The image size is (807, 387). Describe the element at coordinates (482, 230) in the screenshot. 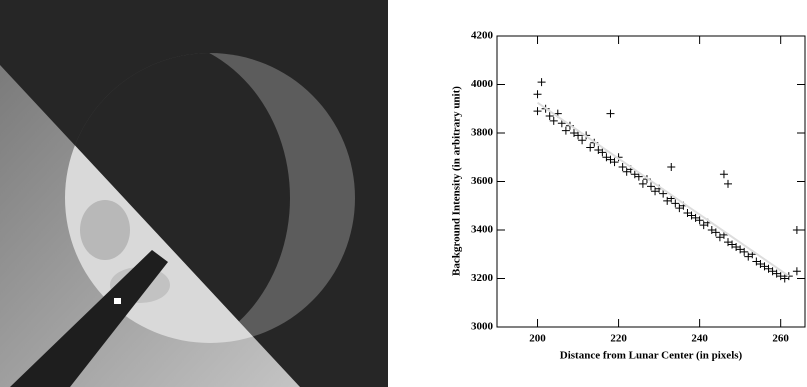

I see `y-tick-label: 3400` at that location.